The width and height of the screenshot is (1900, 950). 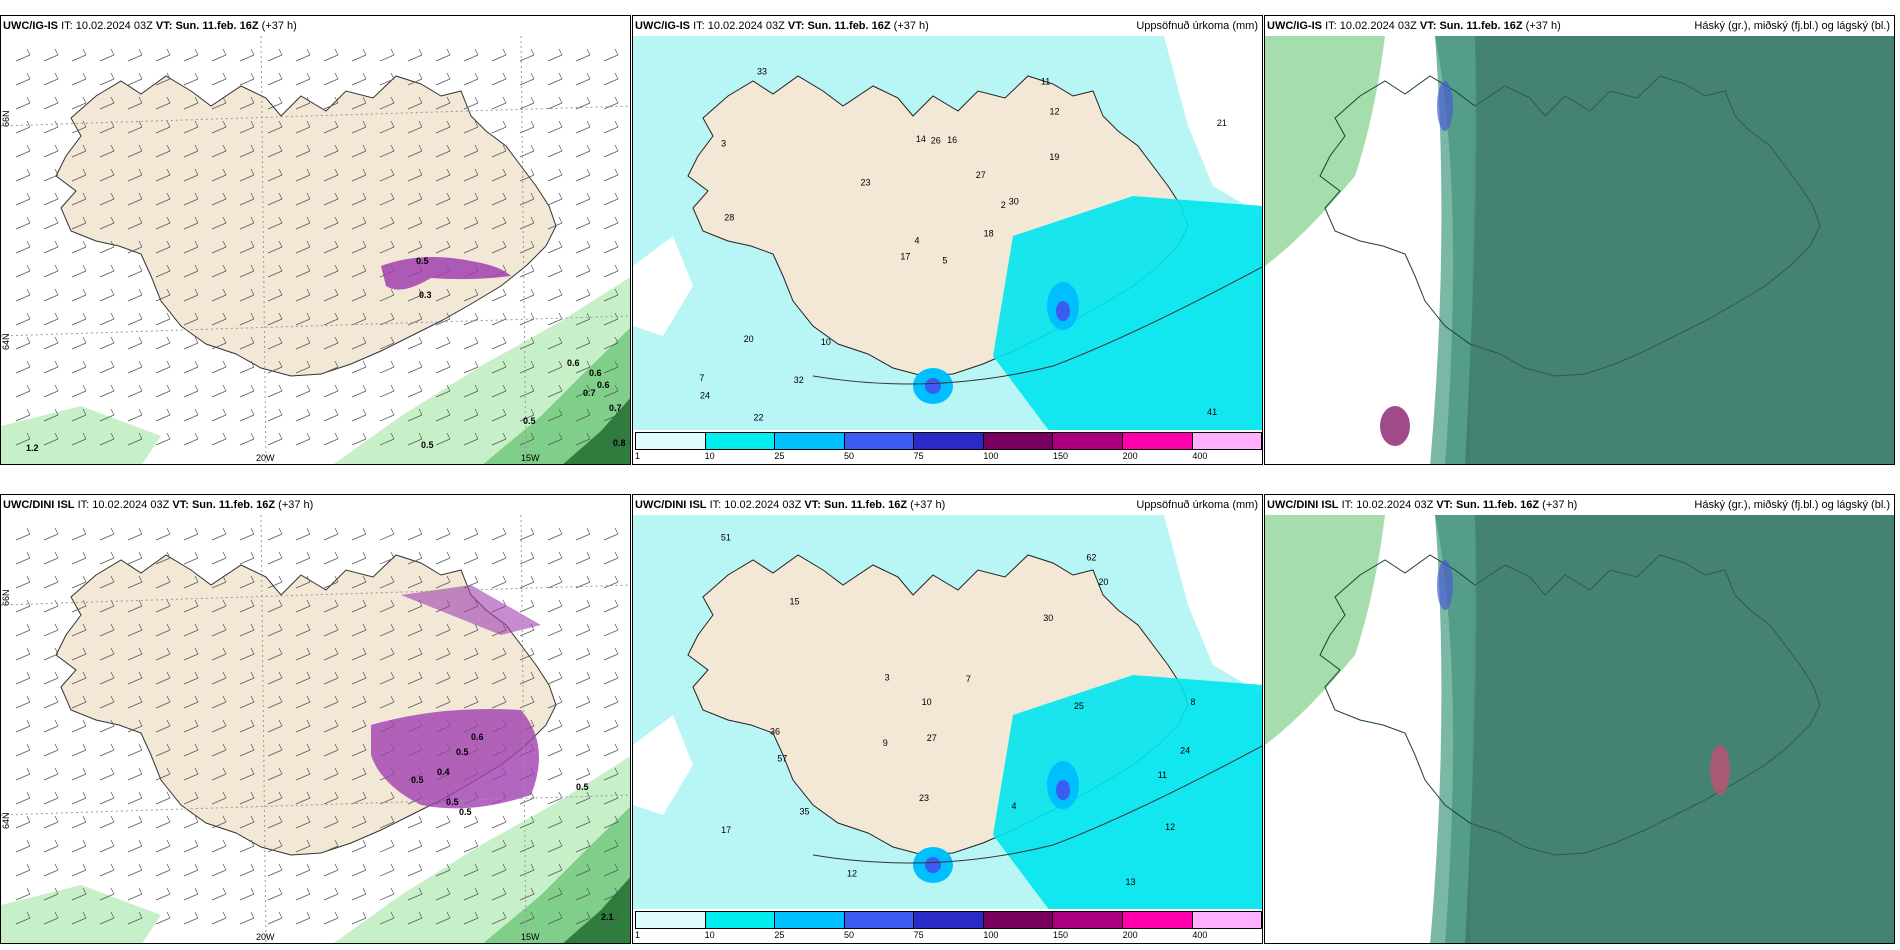 I want to click on legend-label: 25, so click(x=779, y=935).